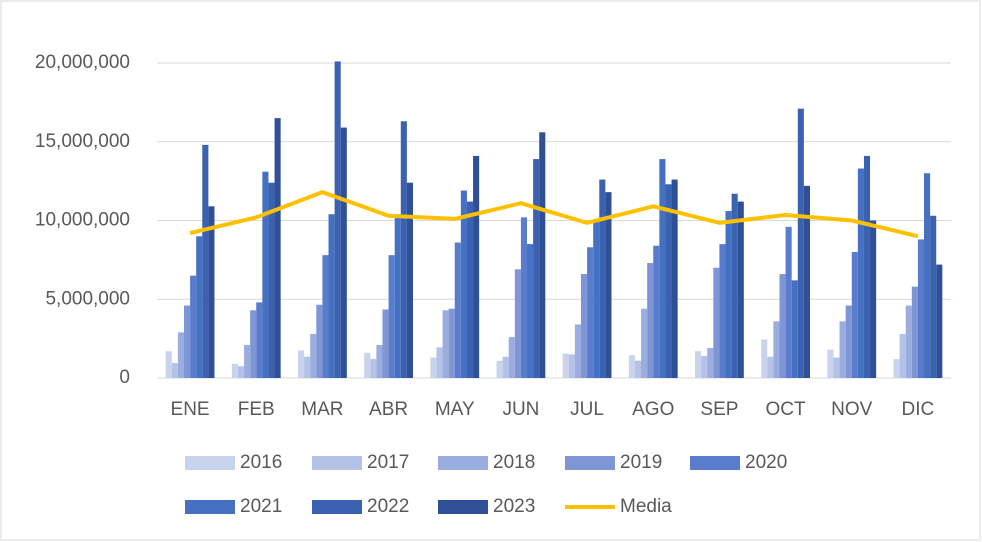 The width and height of the screenshot is (982, 542). Describe the element at coordinates (587, 409) in the screenshot. I see `x-tick-label: JUL` at that location.